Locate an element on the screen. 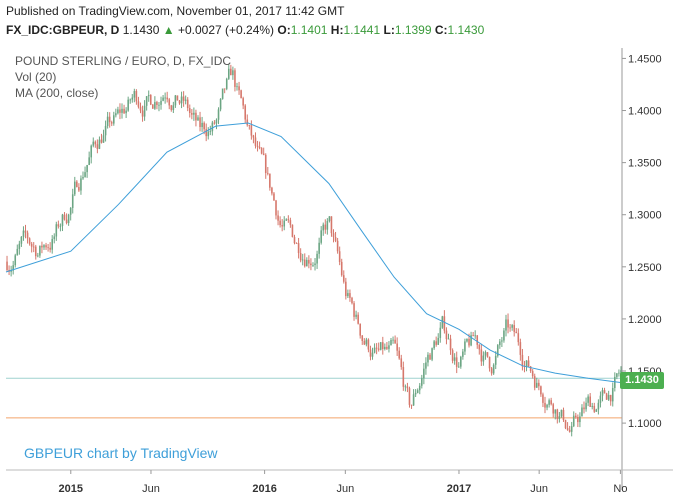 The width and height of the screenshot is (673, 502). change-value: +0.0027 (+0.24%) is located at coordinates (226, 30).